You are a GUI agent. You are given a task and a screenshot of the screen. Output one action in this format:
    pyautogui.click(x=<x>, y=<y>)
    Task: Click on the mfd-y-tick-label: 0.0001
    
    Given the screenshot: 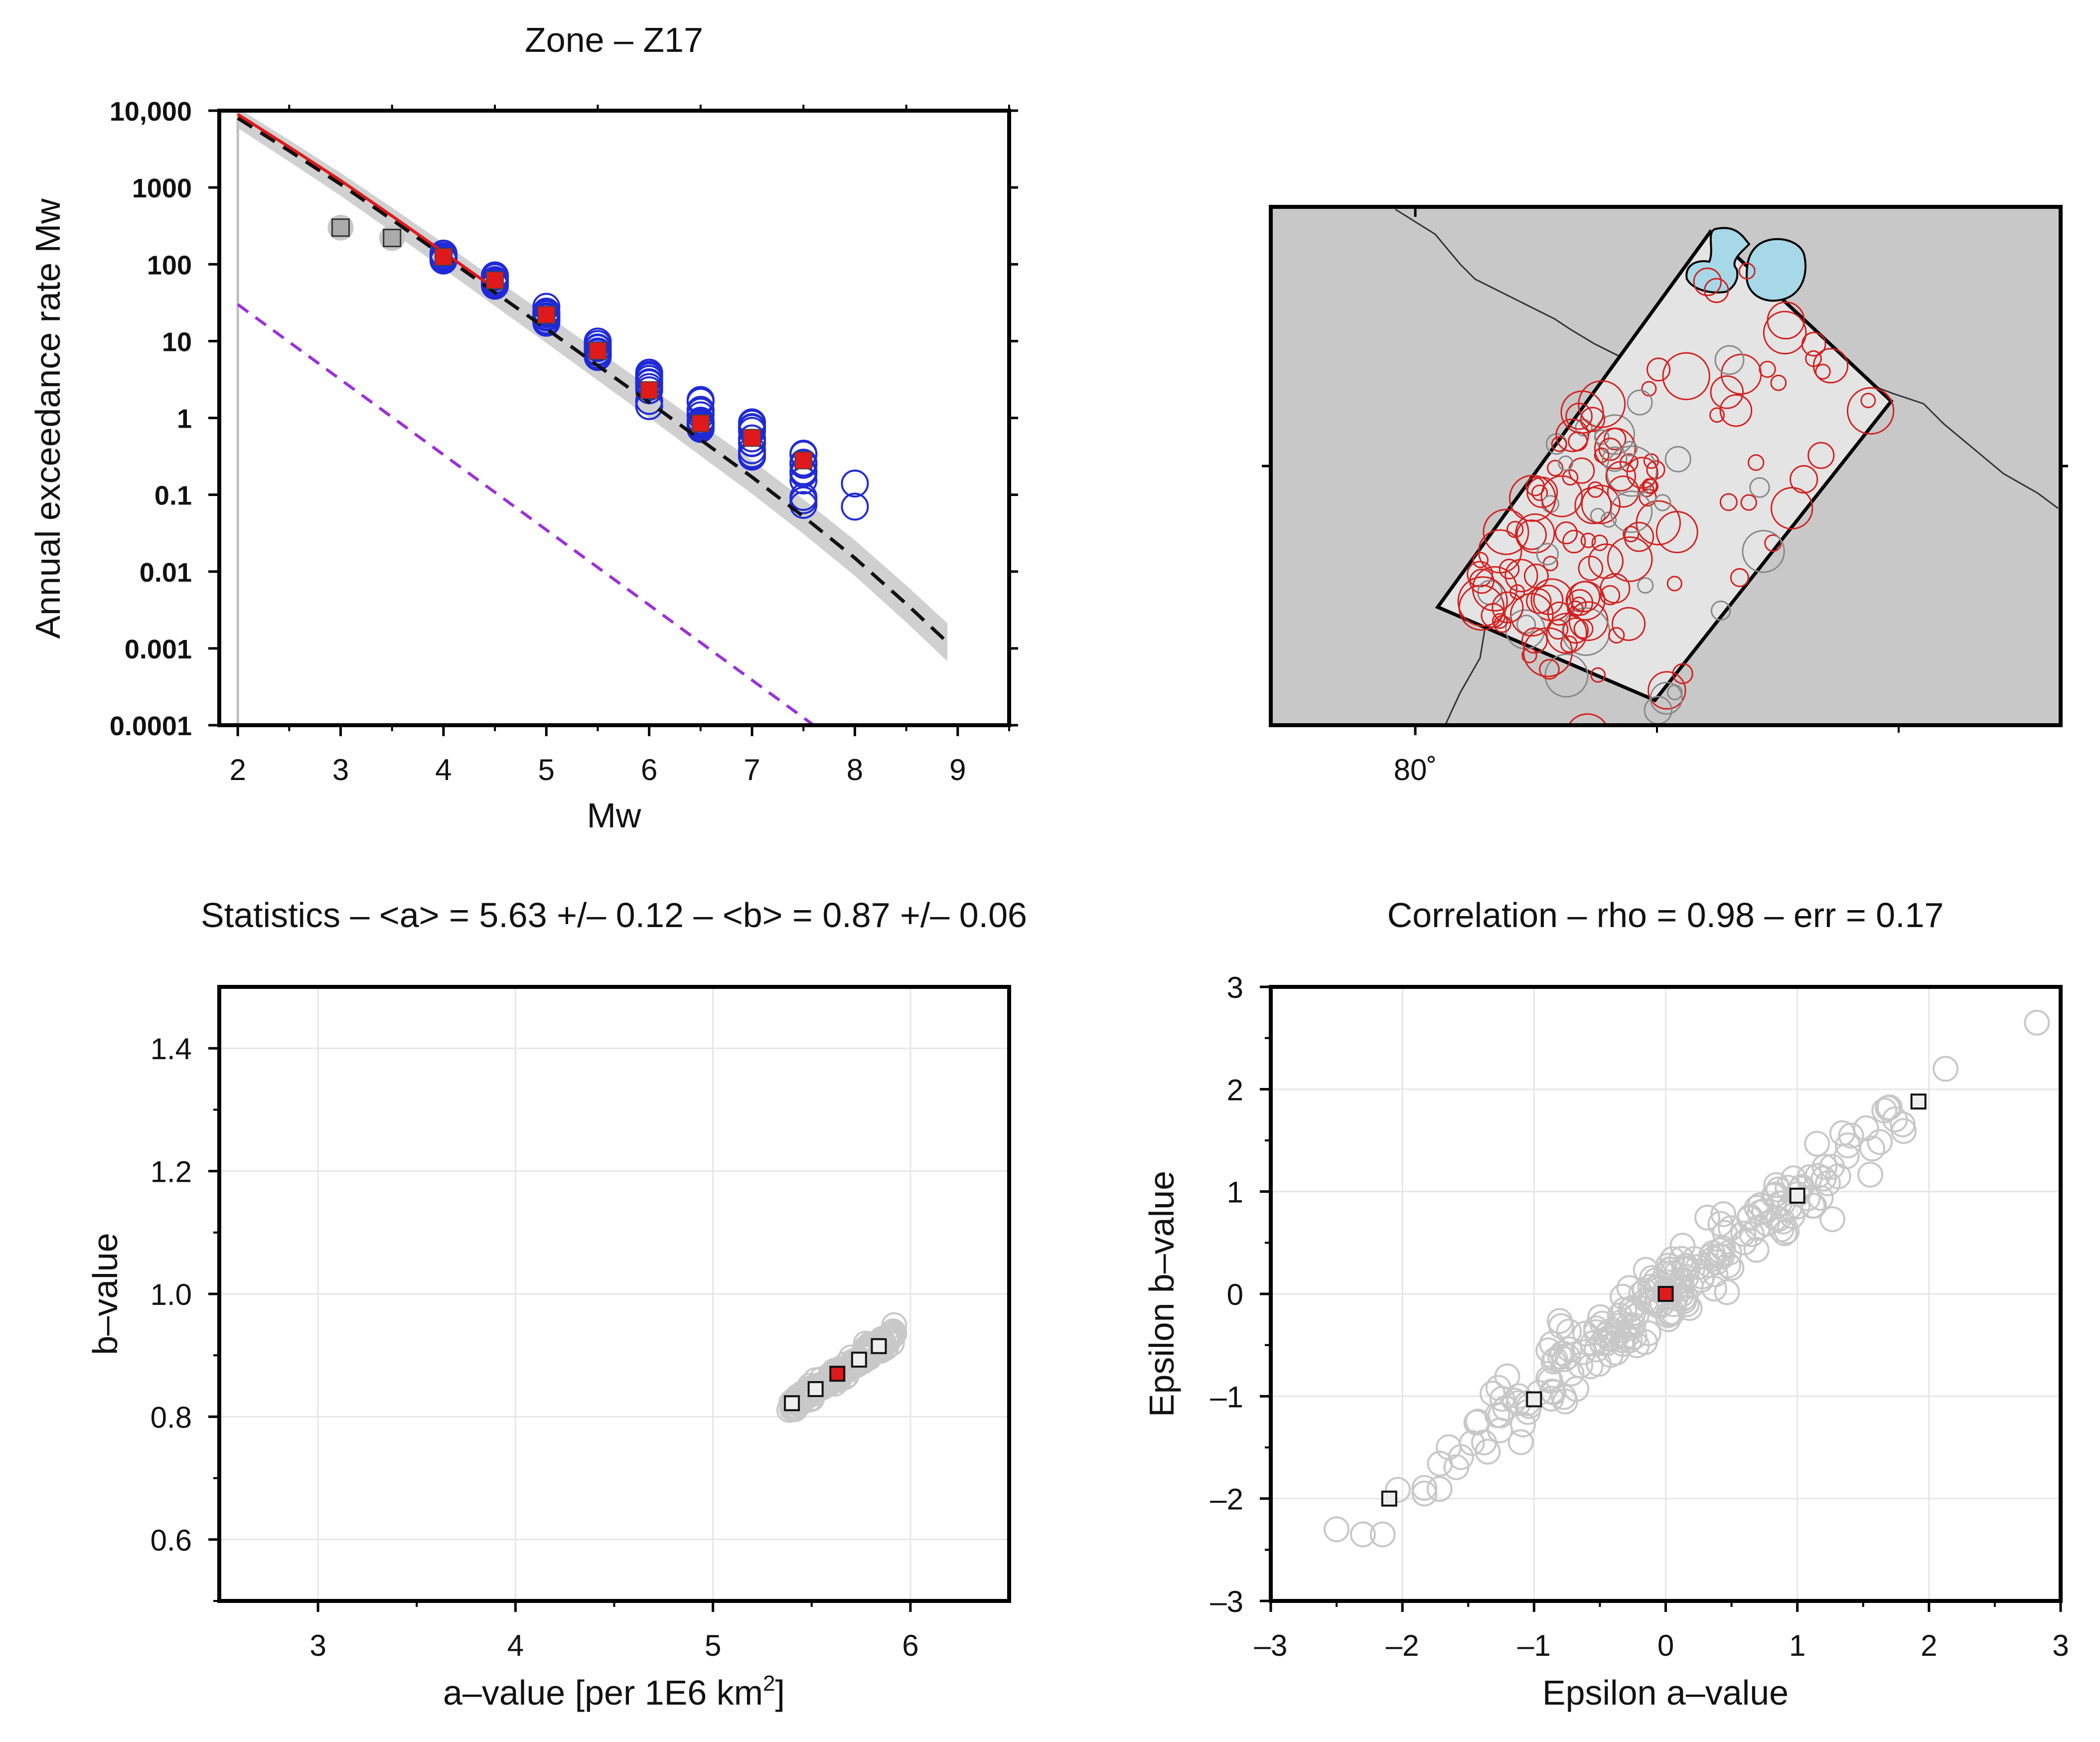 What is the action you would take?
    pyautogui.click(x=151, y=726)
    